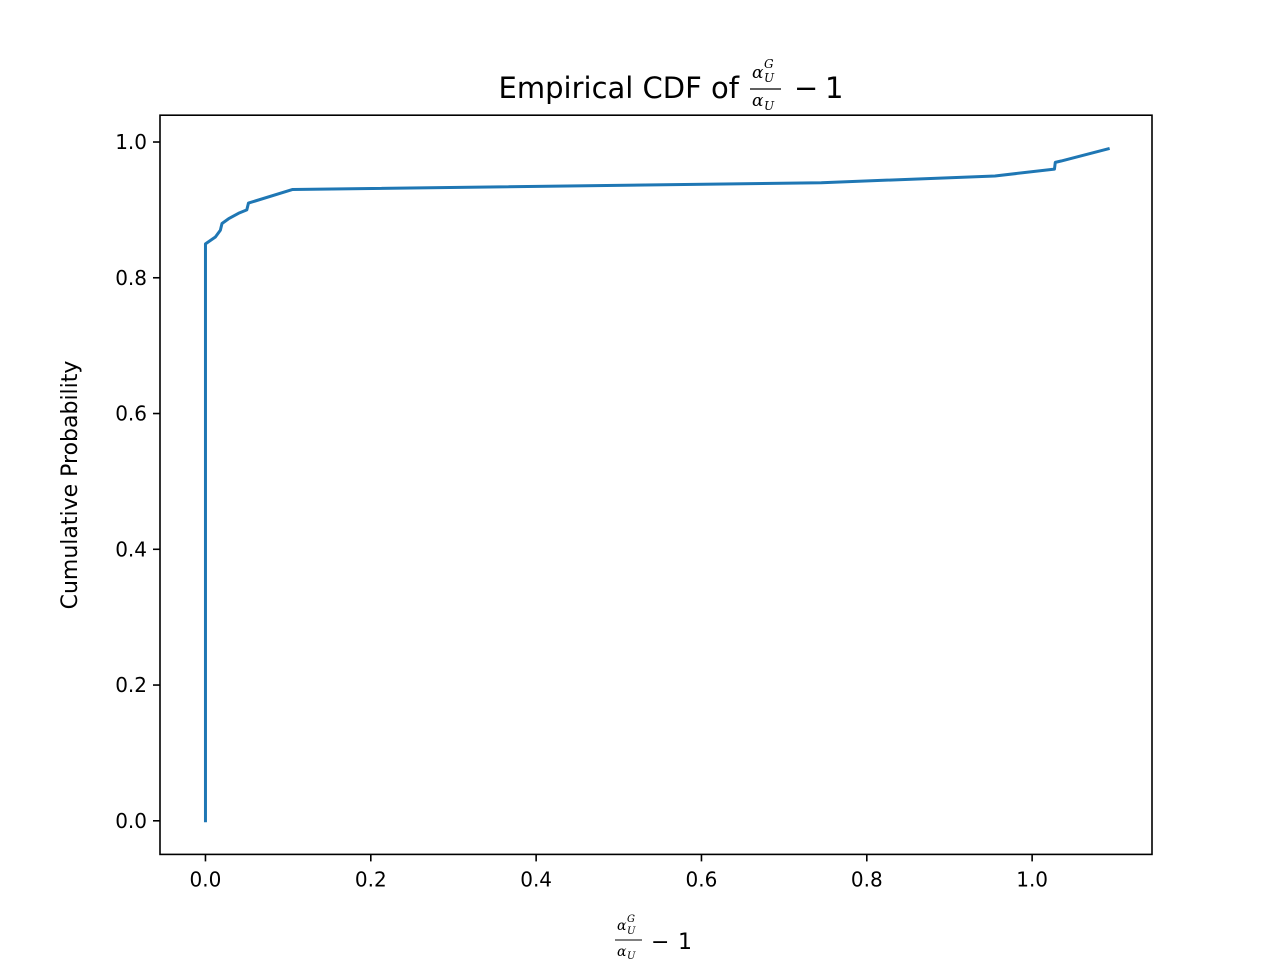  Describe the element at coordinates (758, 101) in the screenshot. I see `title-fraction-denominator-base: α` at that location.